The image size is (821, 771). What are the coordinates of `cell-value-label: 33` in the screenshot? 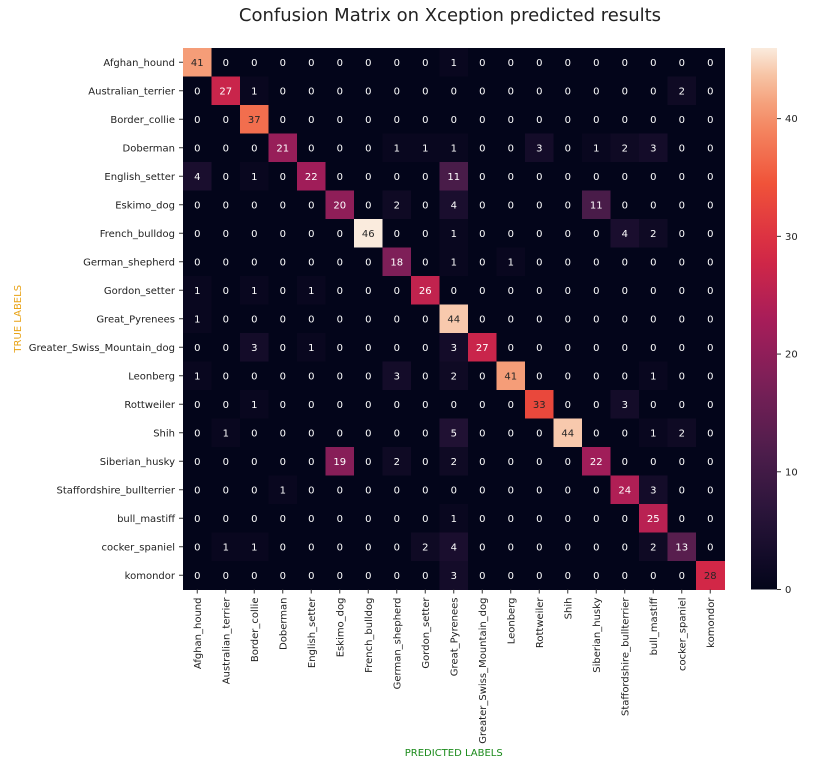 It's located at (539, 405).